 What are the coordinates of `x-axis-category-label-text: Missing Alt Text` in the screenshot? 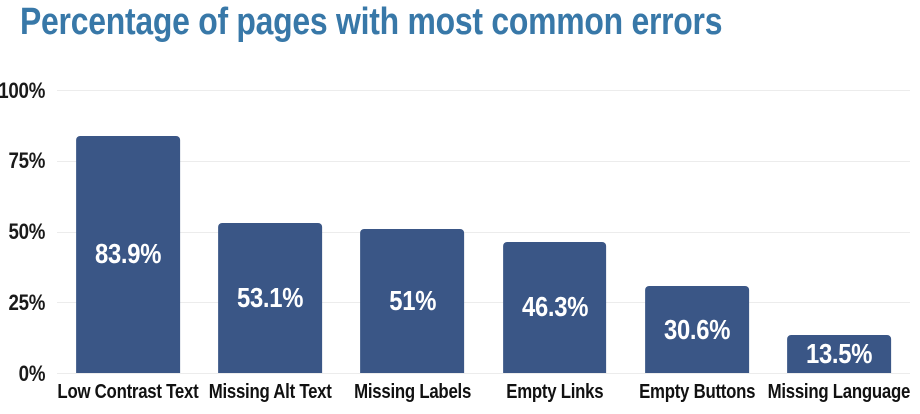 It's located at (270, 392).